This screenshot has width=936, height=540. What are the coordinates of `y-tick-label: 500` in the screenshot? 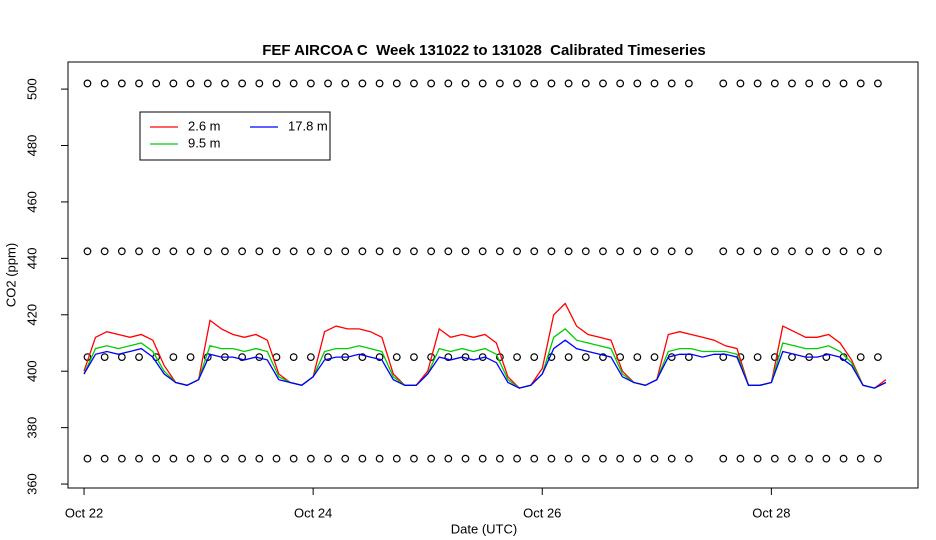 It's located at (31, 89).